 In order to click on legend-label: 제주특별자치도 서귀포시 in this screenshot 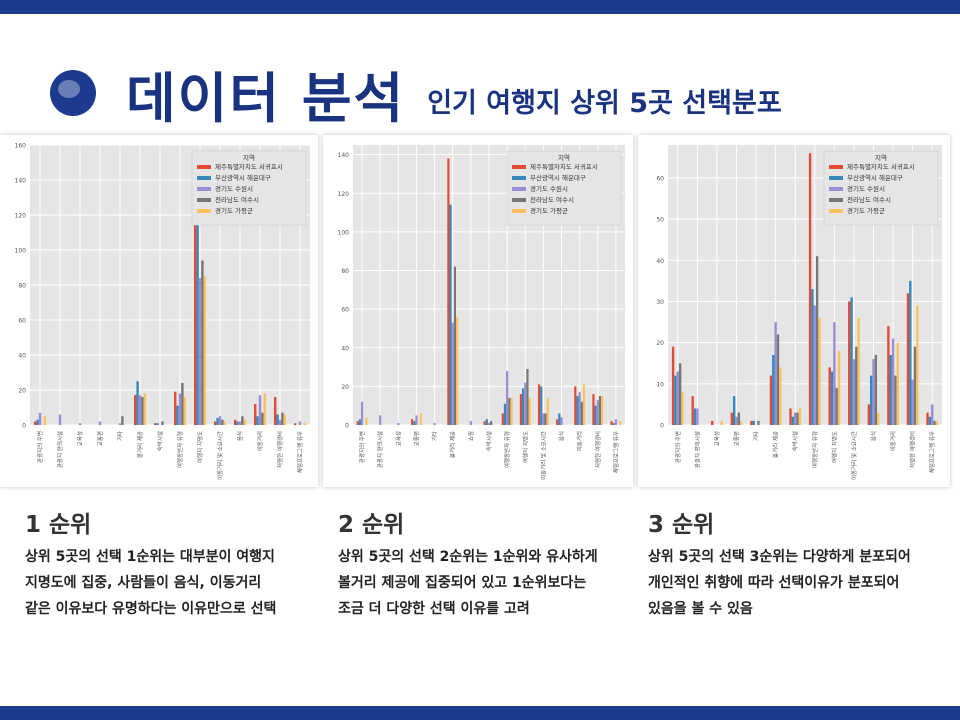, I will do `click(249, 166)`.